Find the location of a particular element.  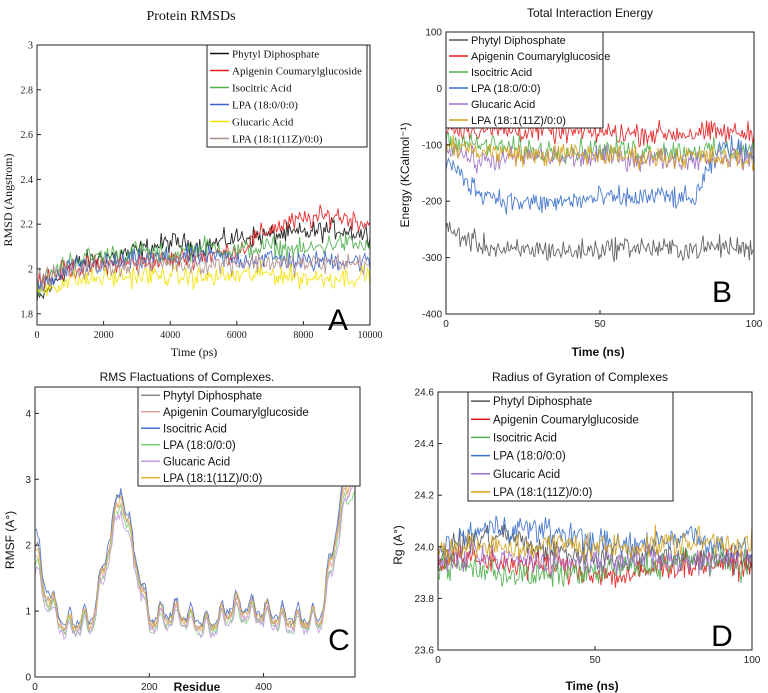

x-axis-label: Time (ps) is located at coordinates (194, 352).